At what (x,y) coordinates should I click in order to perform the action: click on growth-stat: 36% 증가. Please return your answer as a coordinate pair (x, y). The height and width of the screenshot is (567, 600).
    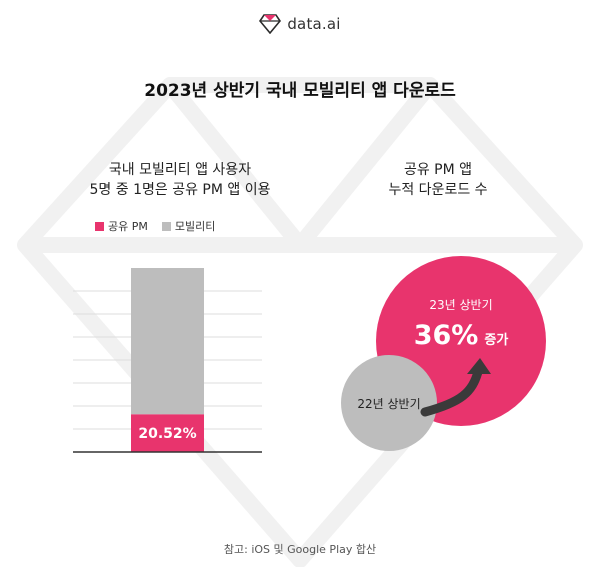
    Looking at the image, I should click on (461, 335).